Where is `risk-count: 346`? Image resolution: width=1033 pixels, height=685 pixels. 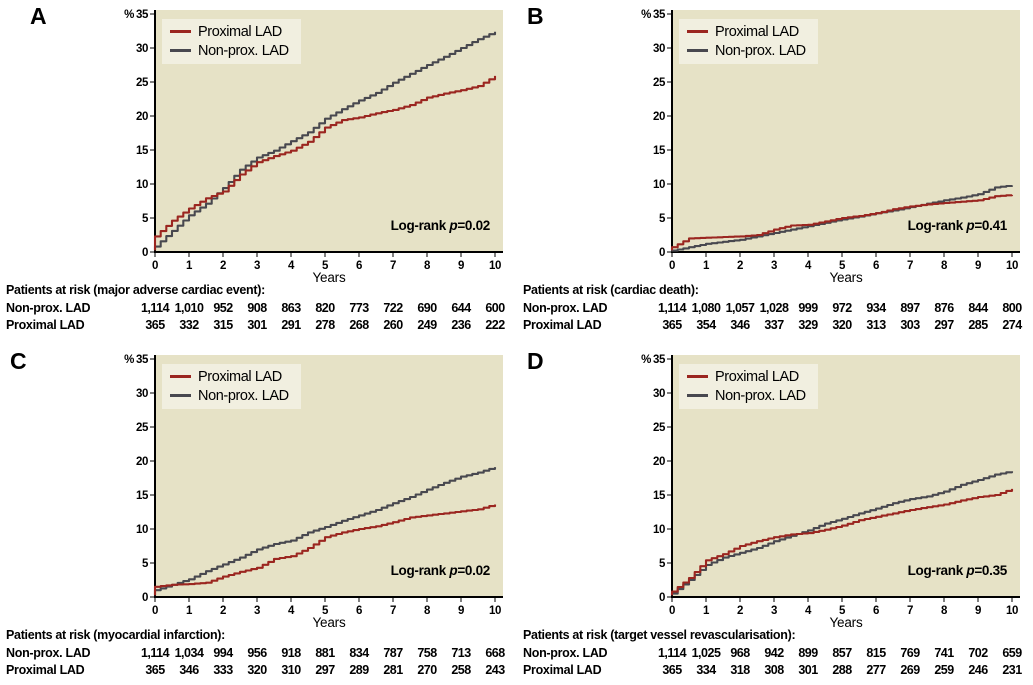 risk-count: 346 is located at coordinates (189, 670).